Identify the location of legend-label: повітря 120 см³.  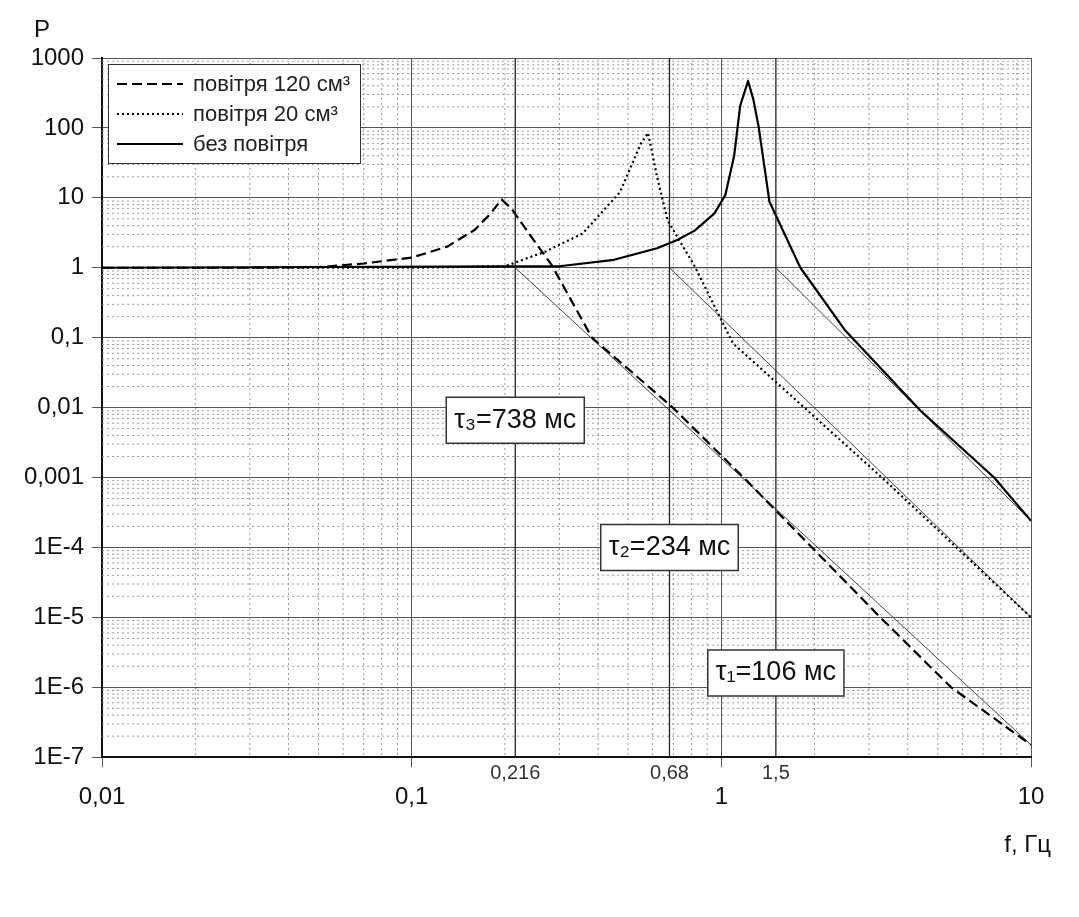
(272, 84).